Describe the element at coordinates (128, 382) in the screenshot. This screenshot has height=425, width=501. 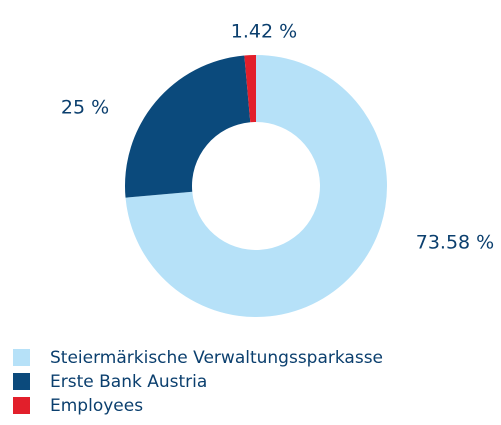
I see `legend-label: Erste Bank Austria` at that location.